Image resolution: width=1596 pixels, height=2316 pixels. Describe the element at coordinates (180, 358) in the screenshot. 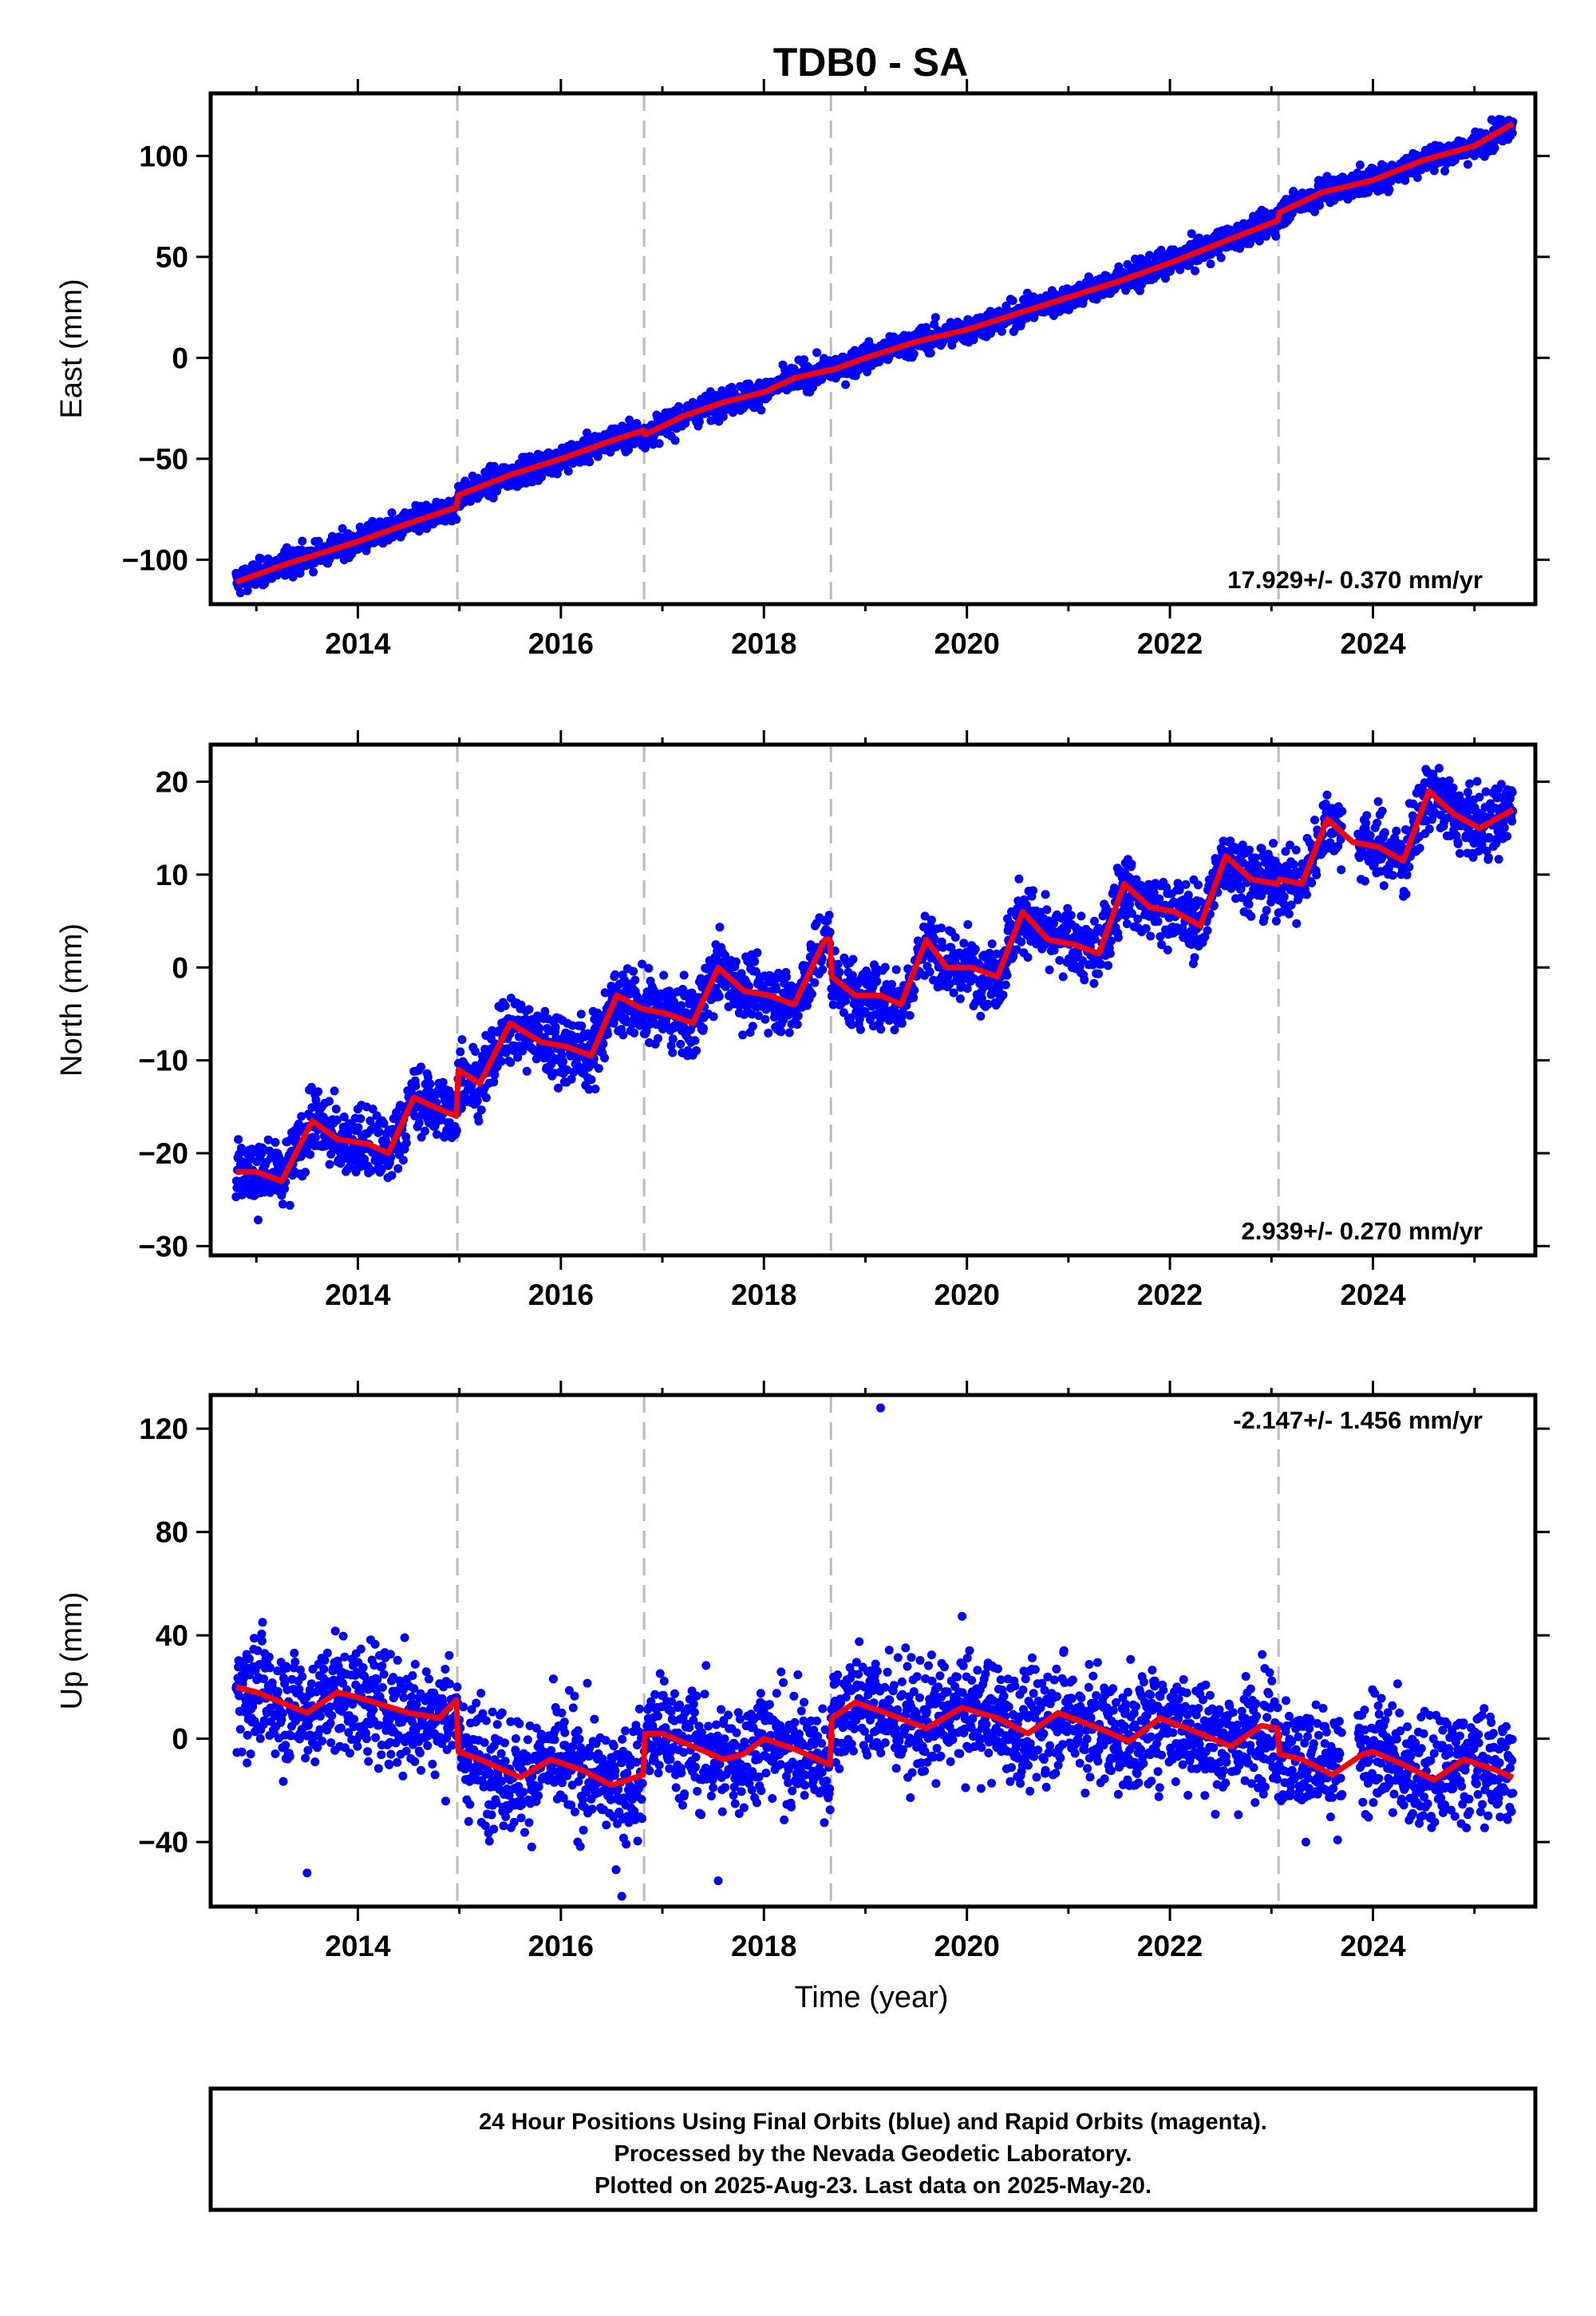

I see `y-tick-label: 0` at that location.